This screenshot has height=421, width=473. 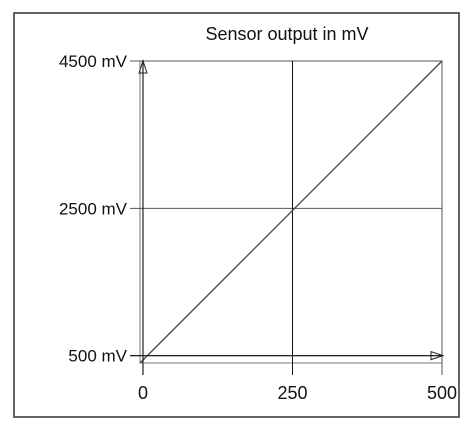 What do you see at coordinates (93, 208) in the screenshot?
I see `y-tick-label-1: 2500 mV` at bounding box center [93, 208].